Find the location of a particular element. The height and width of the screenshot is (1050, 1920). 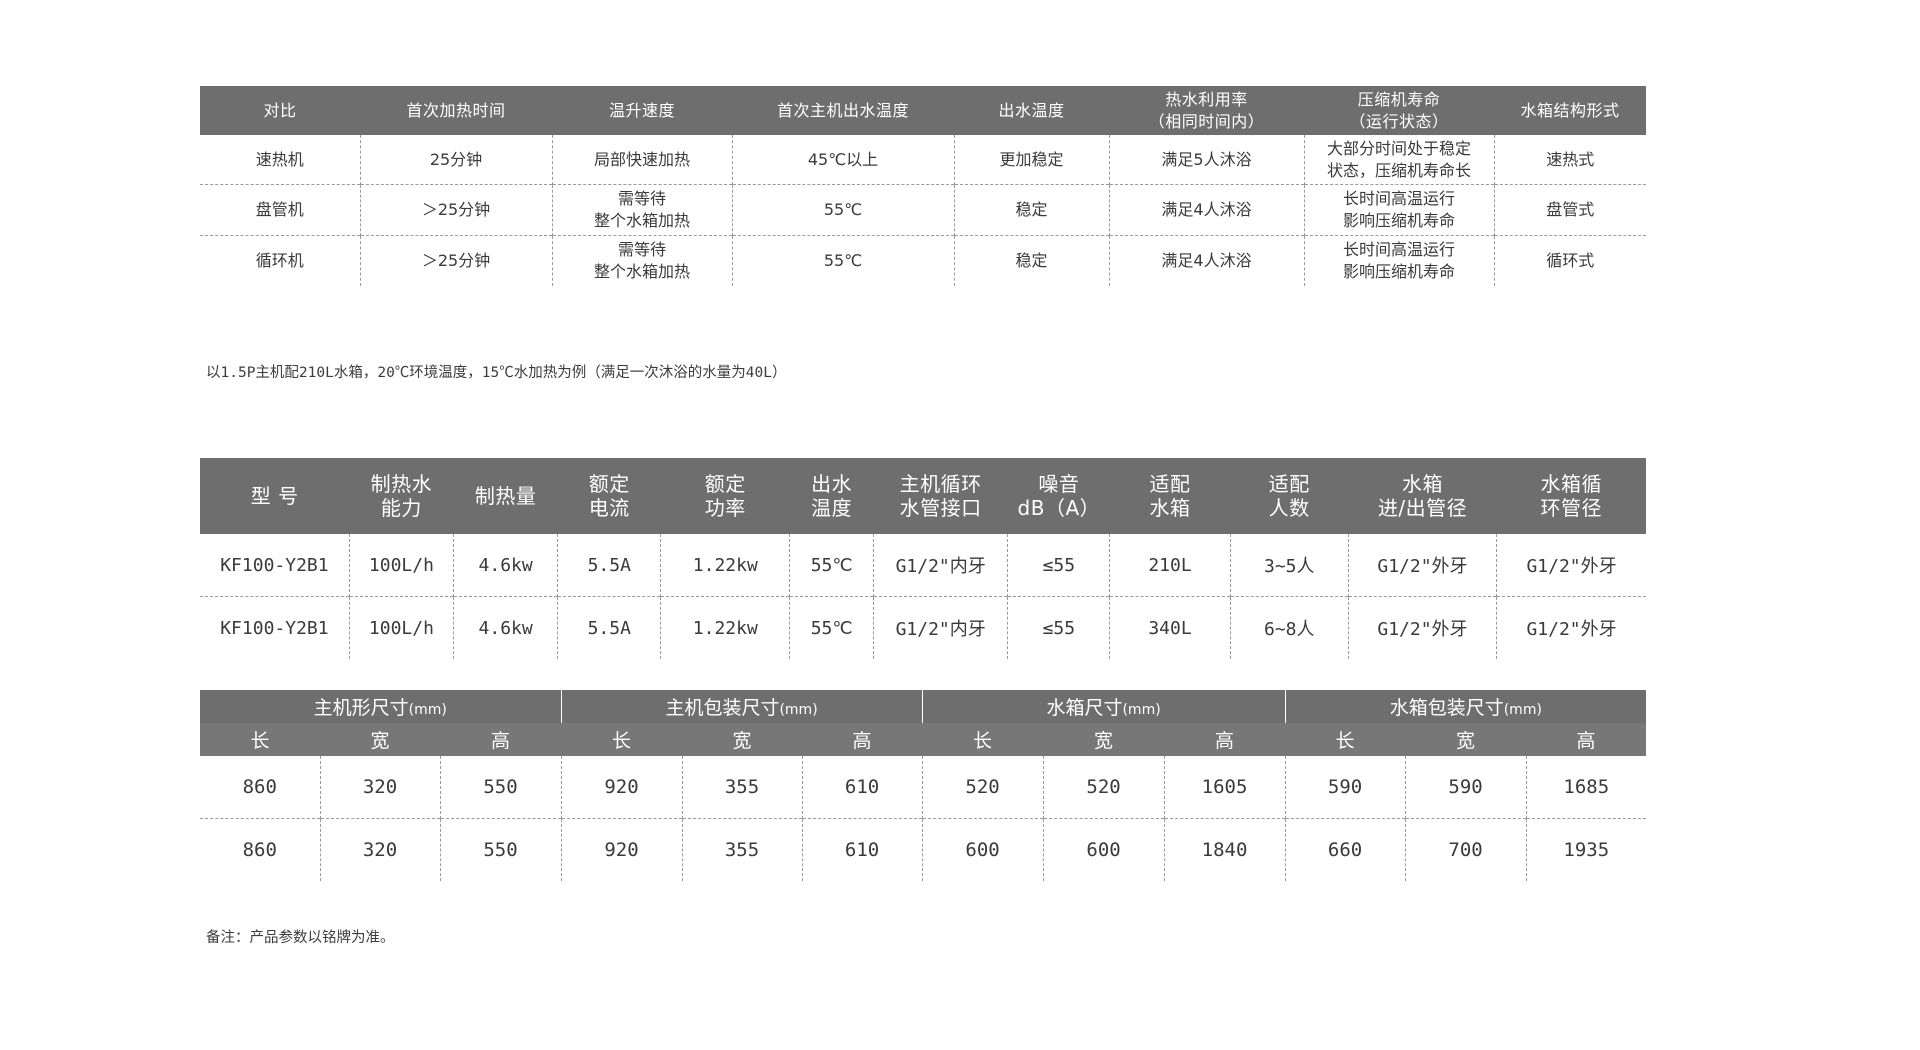

comparison-header-cell: 热水利用率 （相同时间内） is located at coordinates (1206, 110).